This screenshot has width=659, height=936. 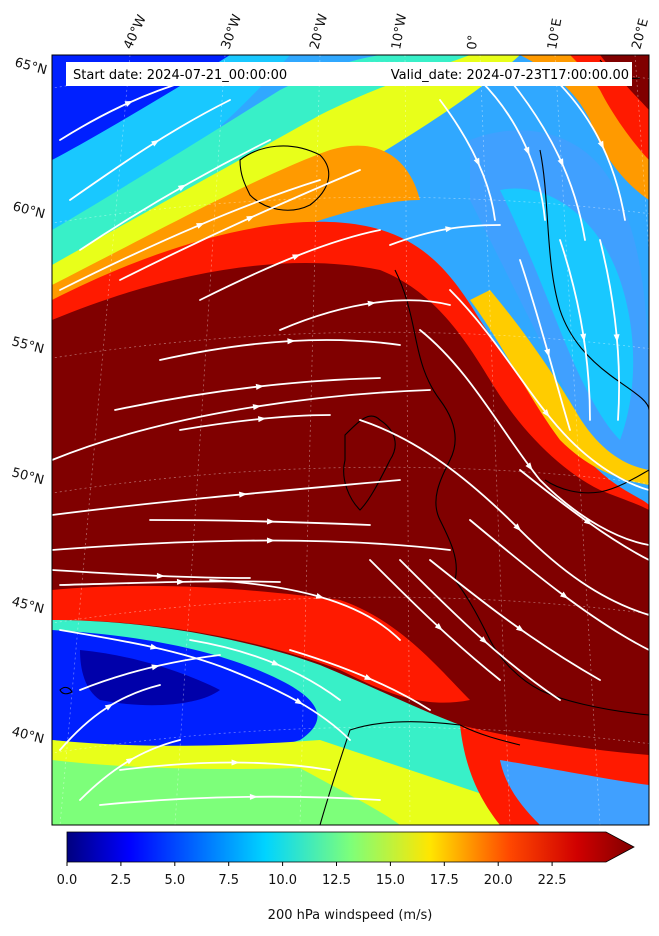 What do you see at coordinates (399, 32) in the screenshot?
I see `lon-label-10w: 10°W` at bounding box center [399, 32].